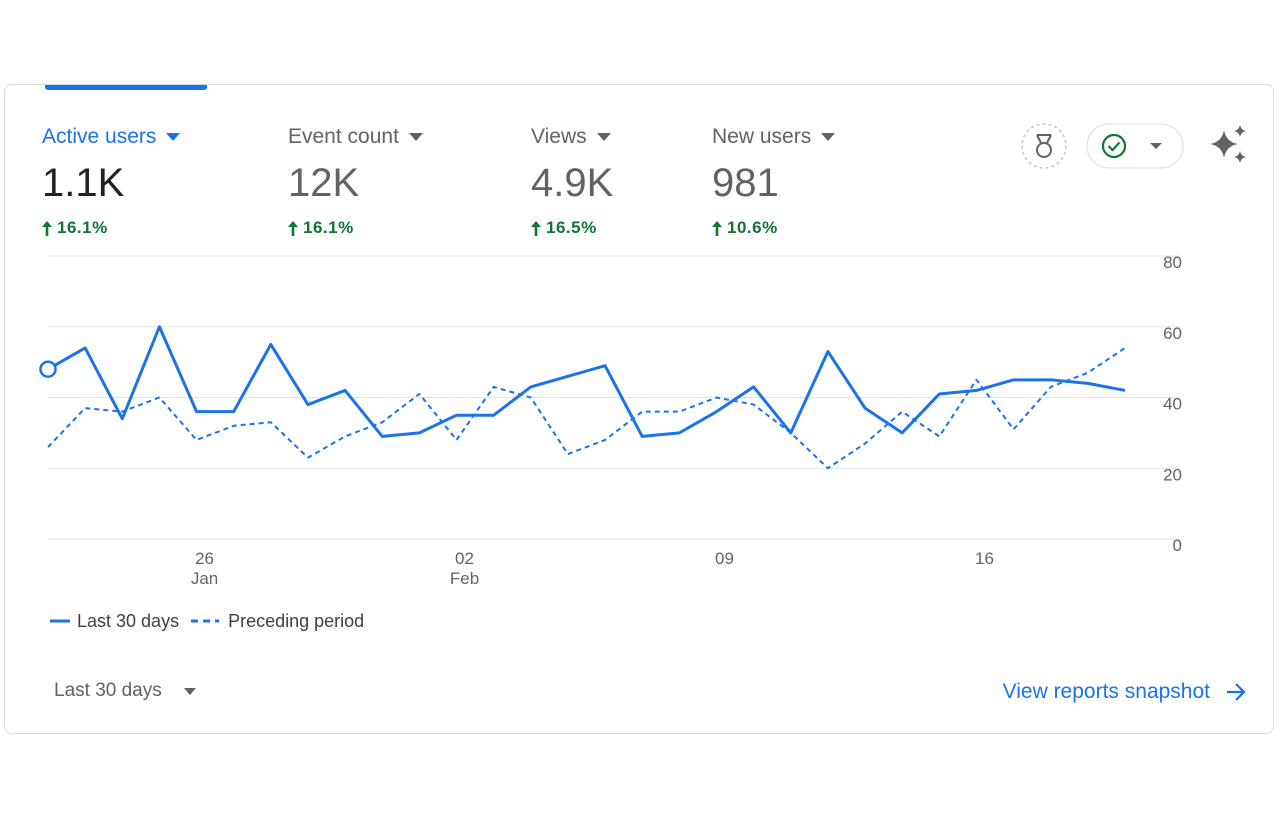  Describe the element at coordinates (1229, 144) in the screenshot. I see `ai-sparkle` at that location.